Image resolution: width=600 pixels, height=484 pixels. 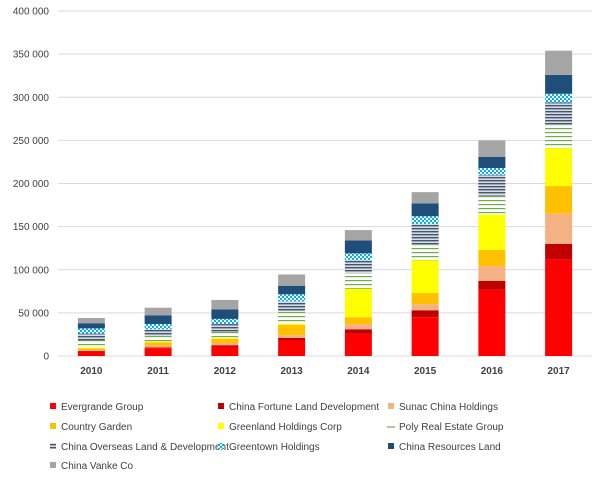 What do you see at coordinates (139, 447) in the screenshot?
I see `legend-item: China Overseas Land & Development` at bounding box center [139, 447].